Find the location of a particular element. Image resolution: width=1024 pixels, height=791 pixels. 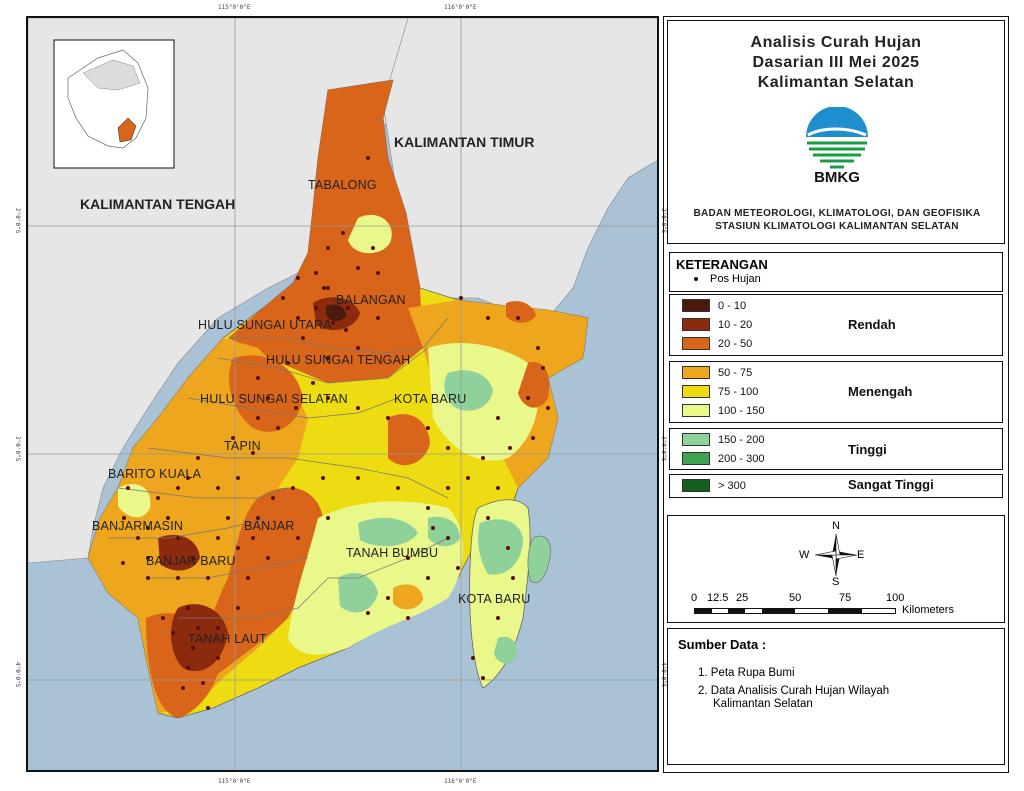

legend-group-menengah: 50 - 75 75 - 100 100 - 150 Menengah is located at coordinates (836, 392).